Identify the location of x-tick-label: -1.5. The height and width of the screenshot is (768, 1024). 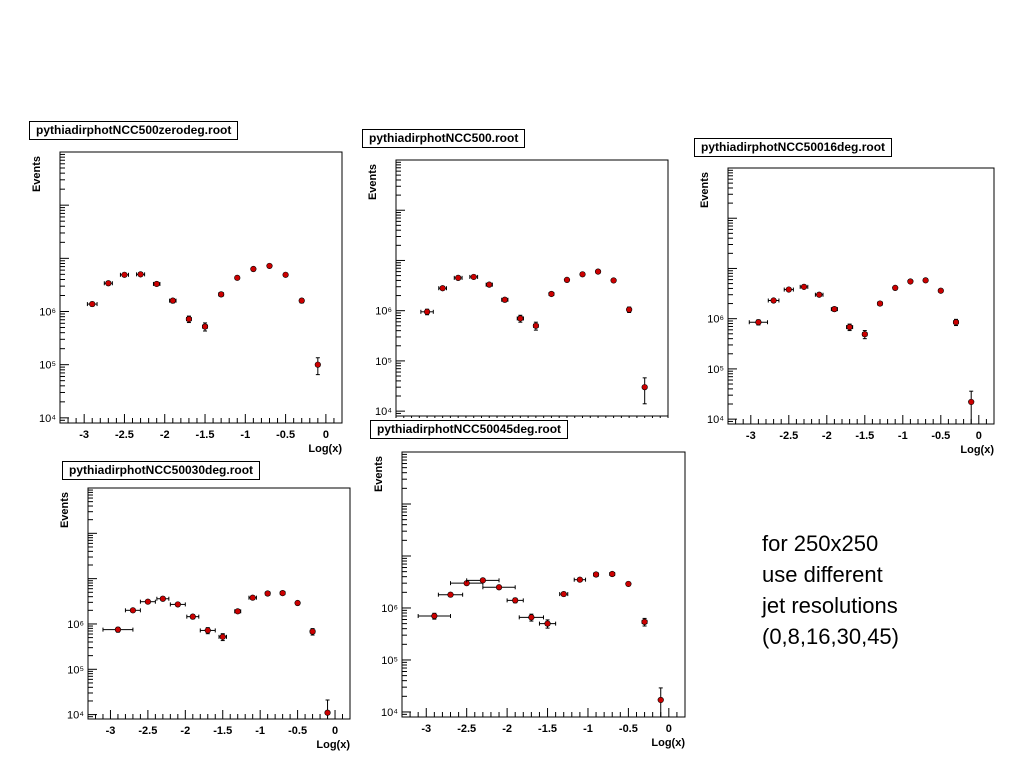
(864, 436).